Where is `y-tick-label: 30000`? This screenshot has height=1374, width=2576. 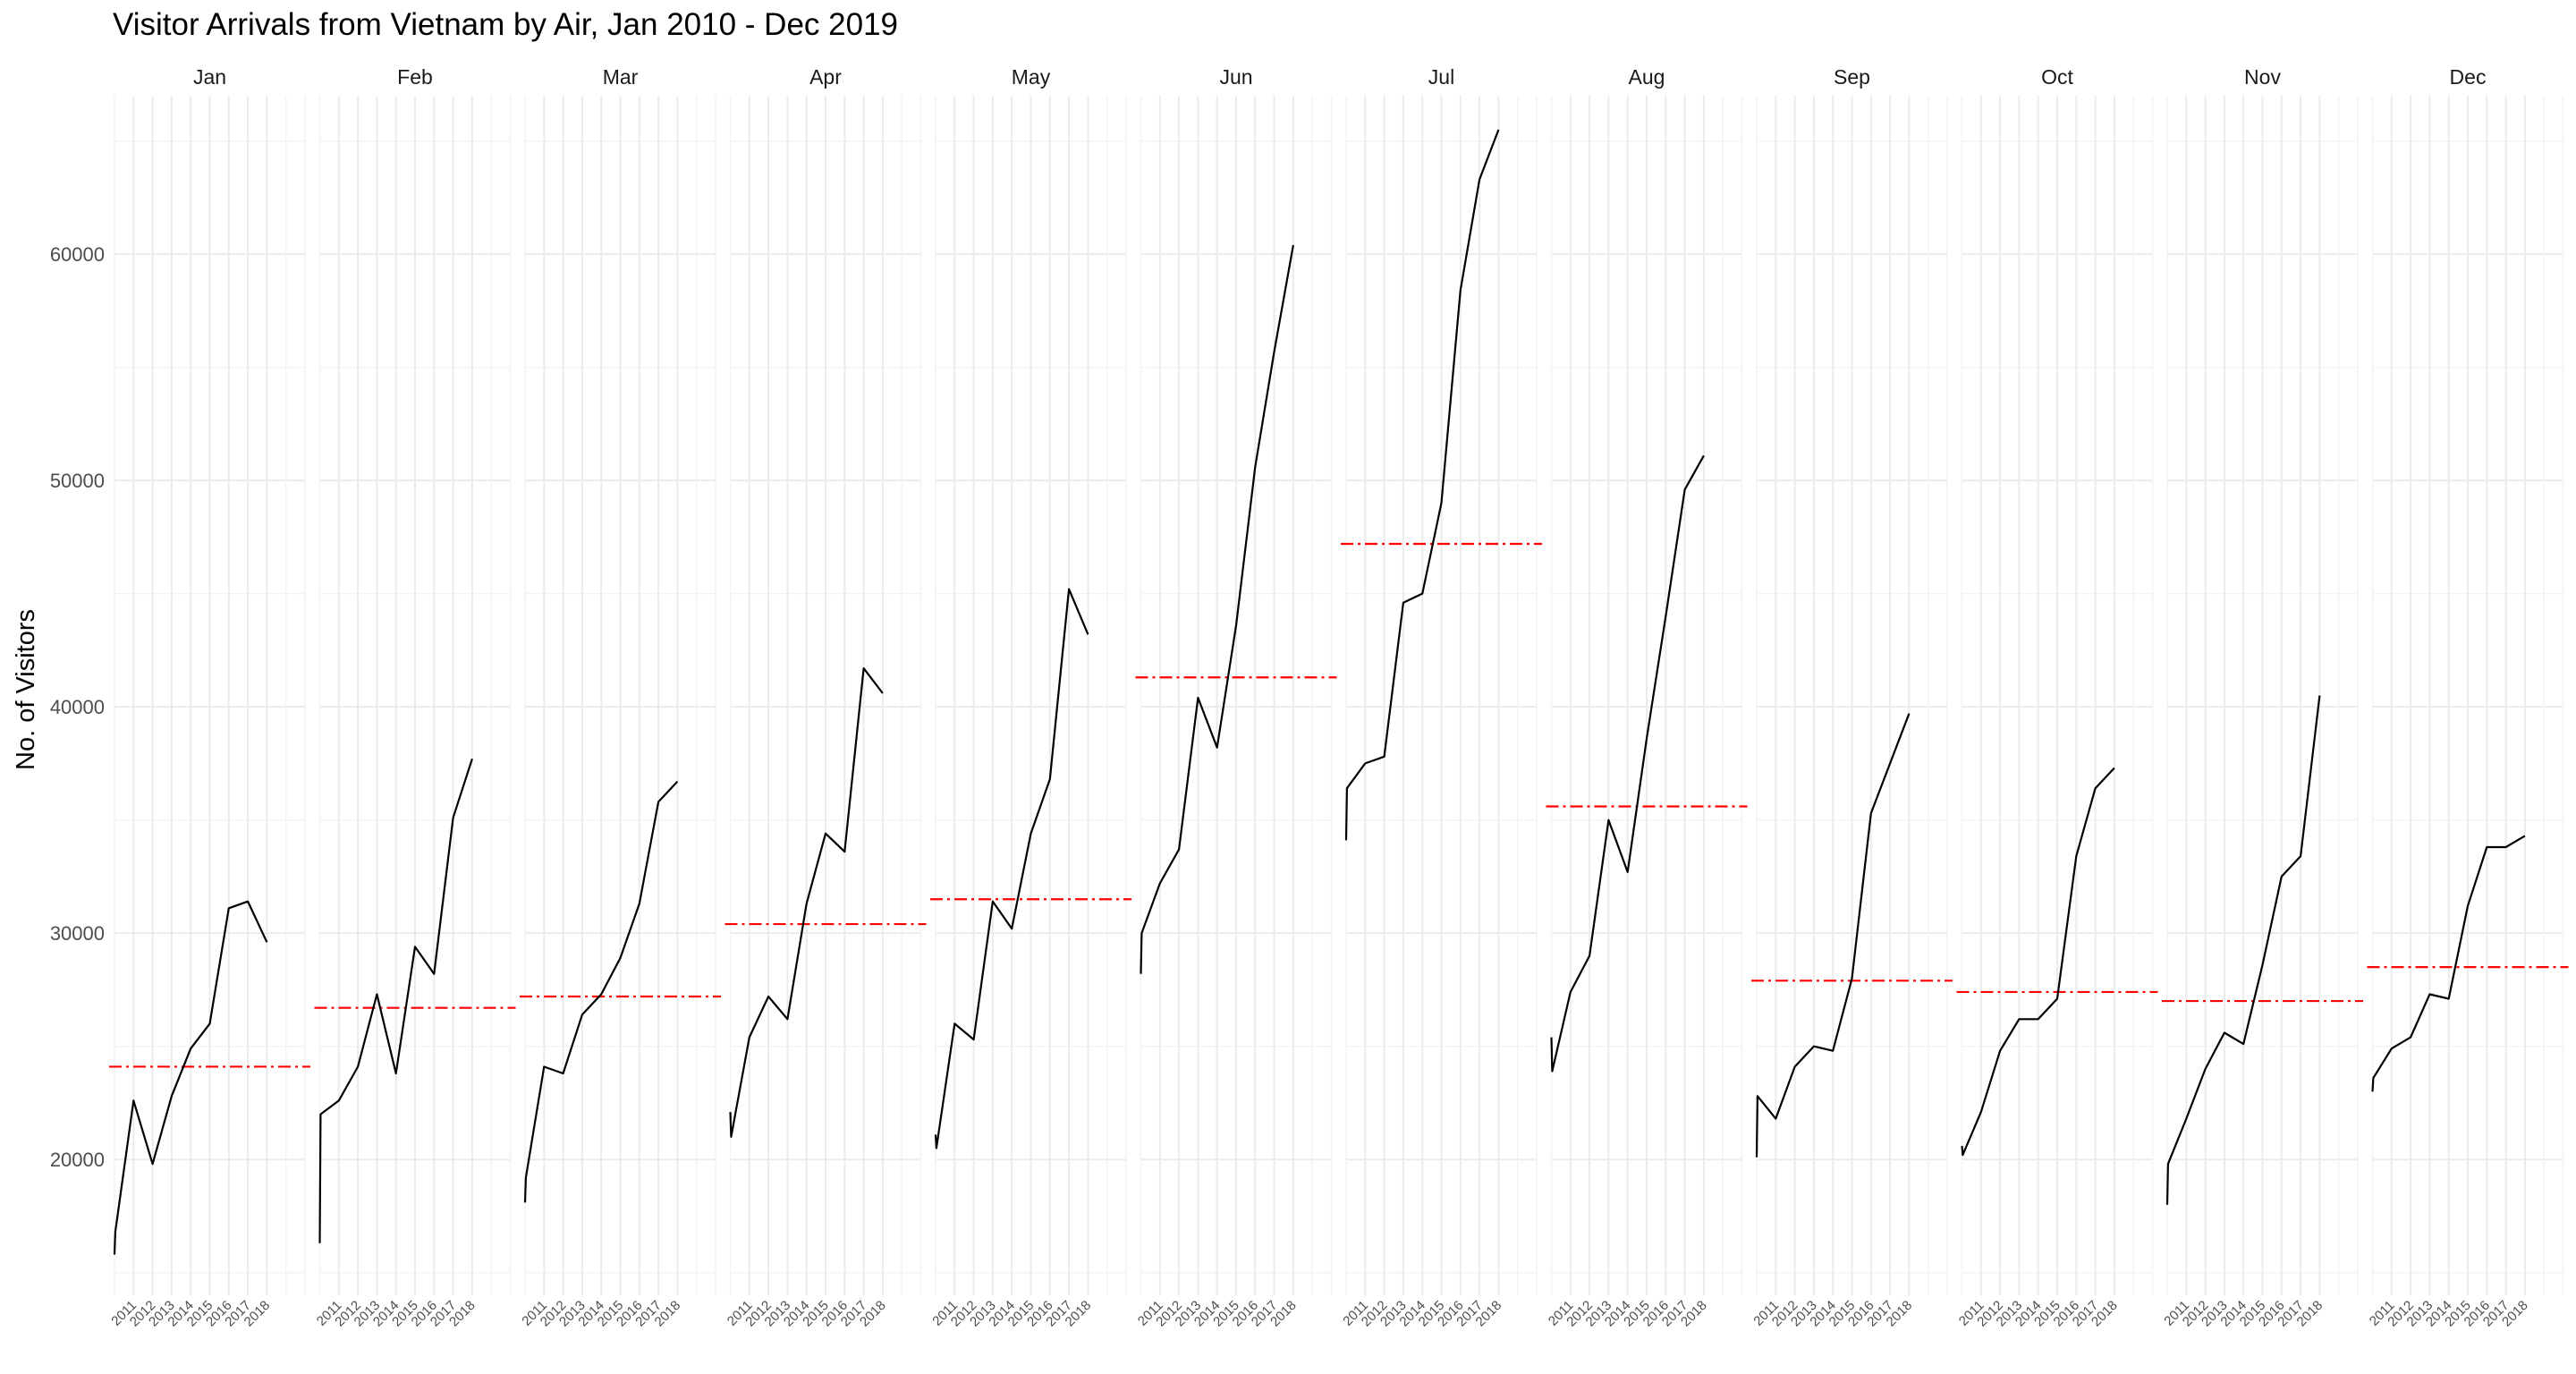 y-tick-label: 30000 is located at coordinates (77, 933).